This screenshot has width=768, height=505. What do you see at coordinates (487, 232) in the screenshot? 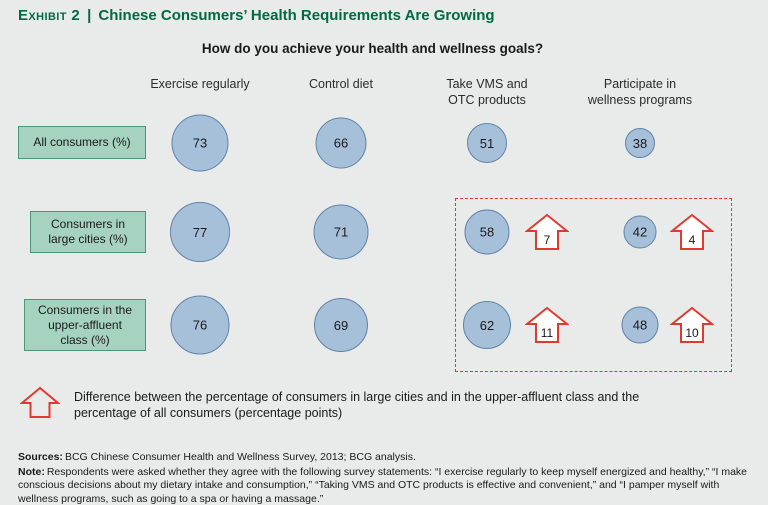
I see `bubble-cities-vms: 58` at bounding box center [487, 232].